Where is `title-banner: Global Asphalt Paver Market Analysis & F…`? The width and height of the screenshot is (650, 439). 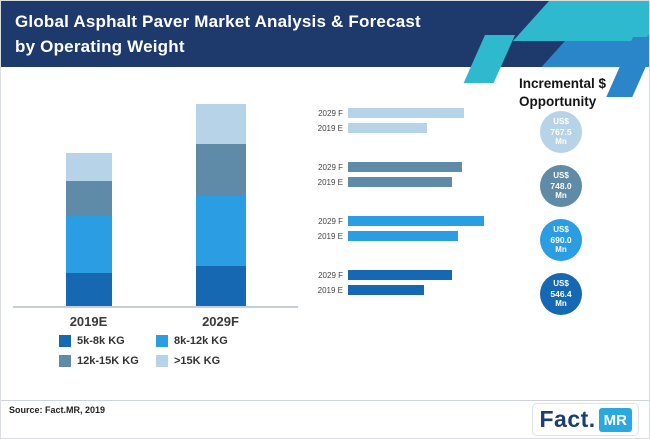 title-banner: Global Asphalt Paver Market Analysis & F… is located at coordinates (325, 34).